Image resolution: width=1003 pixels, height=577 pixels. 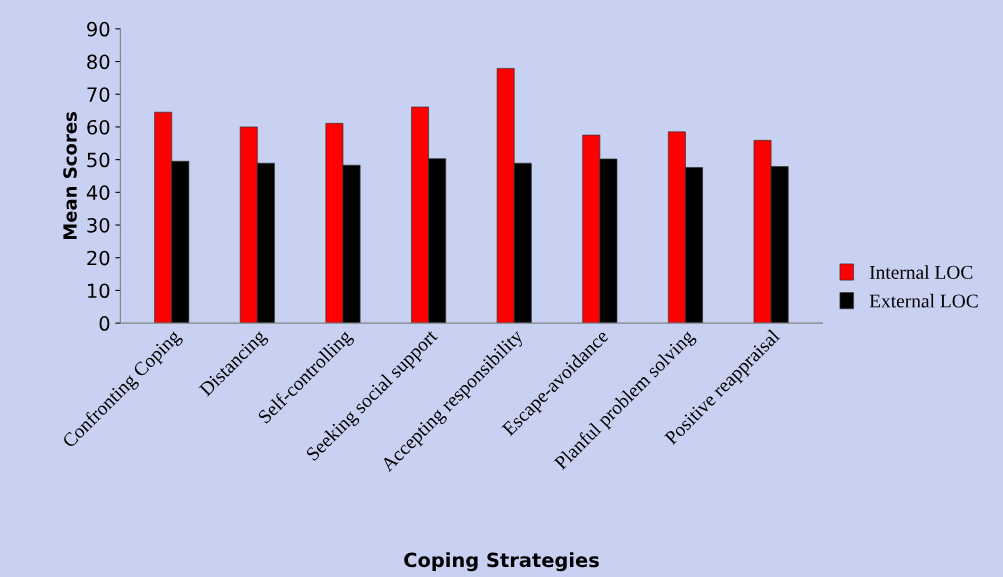 I want to click on y-tick-label: 90, so click(x=98, y=29).